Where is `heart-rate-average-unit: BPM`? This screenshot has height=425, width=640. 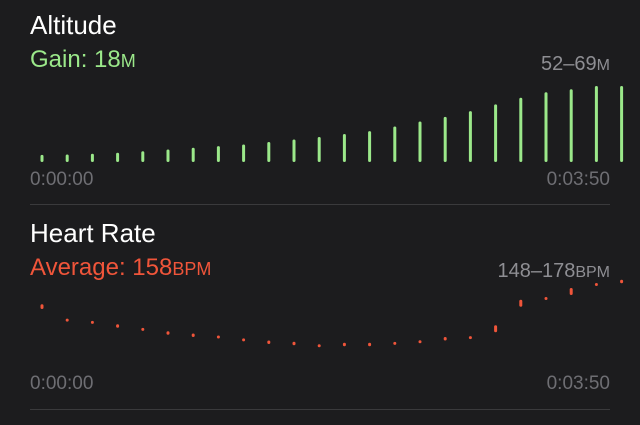 heart-rate-average-unit: BPM is located at coordinates (192, 269).